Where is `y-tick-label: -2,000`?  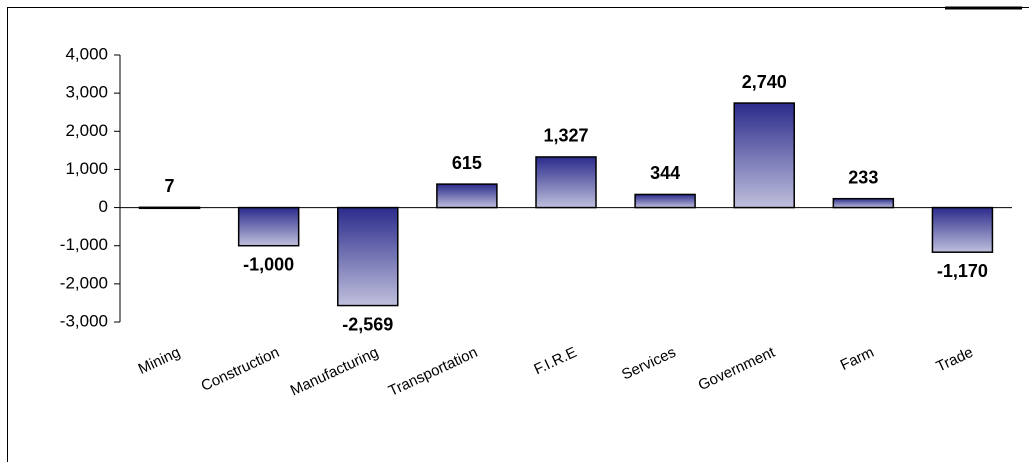
y-tick-label: -2,000 is located at coordinates (84, 282).